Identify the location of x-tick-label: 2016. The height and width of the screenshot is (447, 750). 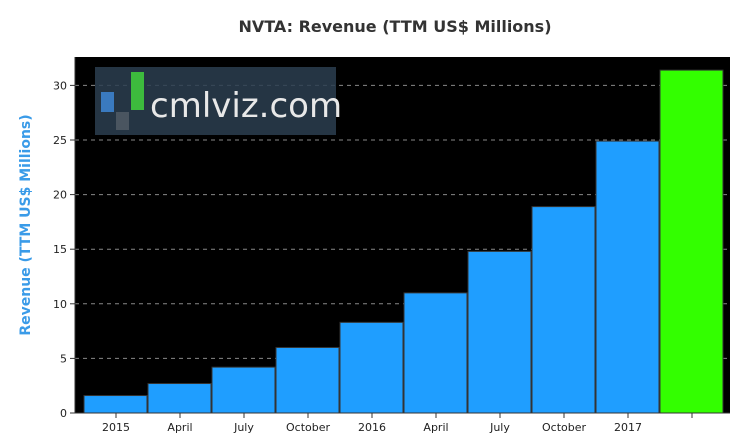
(372, 427).